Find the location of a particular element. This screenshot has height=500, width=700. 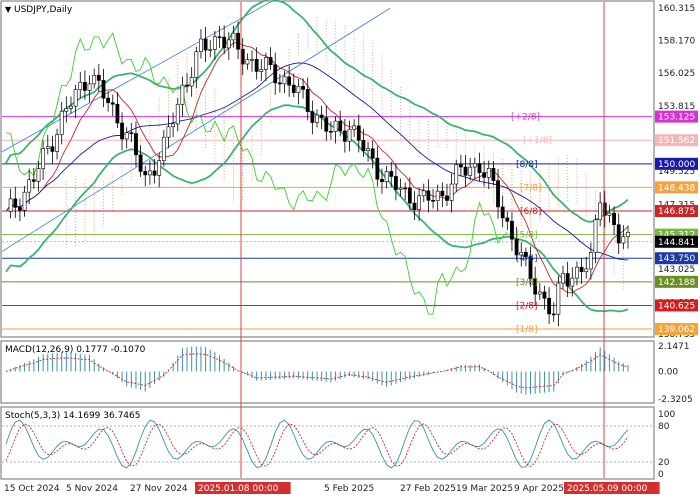

price-tick-label: 160.315 is located at coordinates (676, 9).